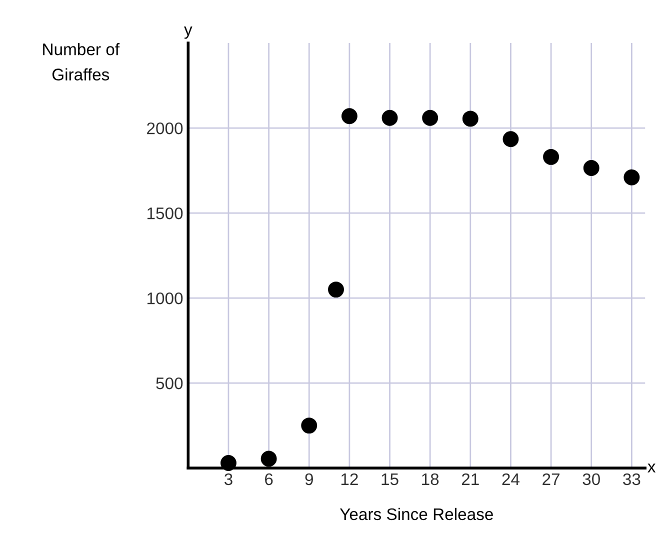 The height and width of the screenshot is (538, 672). Describe the element at coordinates (470, 479) in the screenshot. I see `x-tick-label: 21` at that location.